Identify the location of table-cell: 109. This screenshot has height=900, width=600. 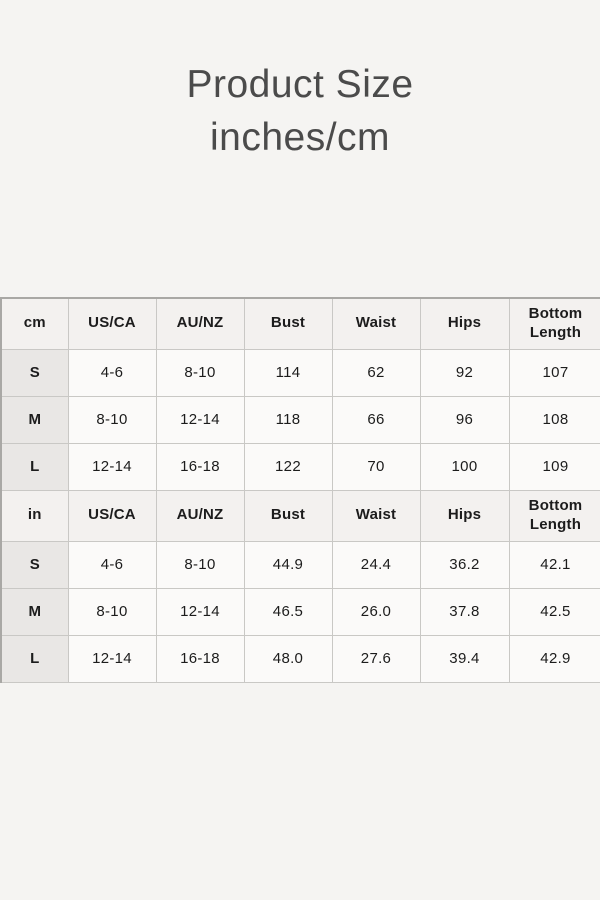
(554, 466).